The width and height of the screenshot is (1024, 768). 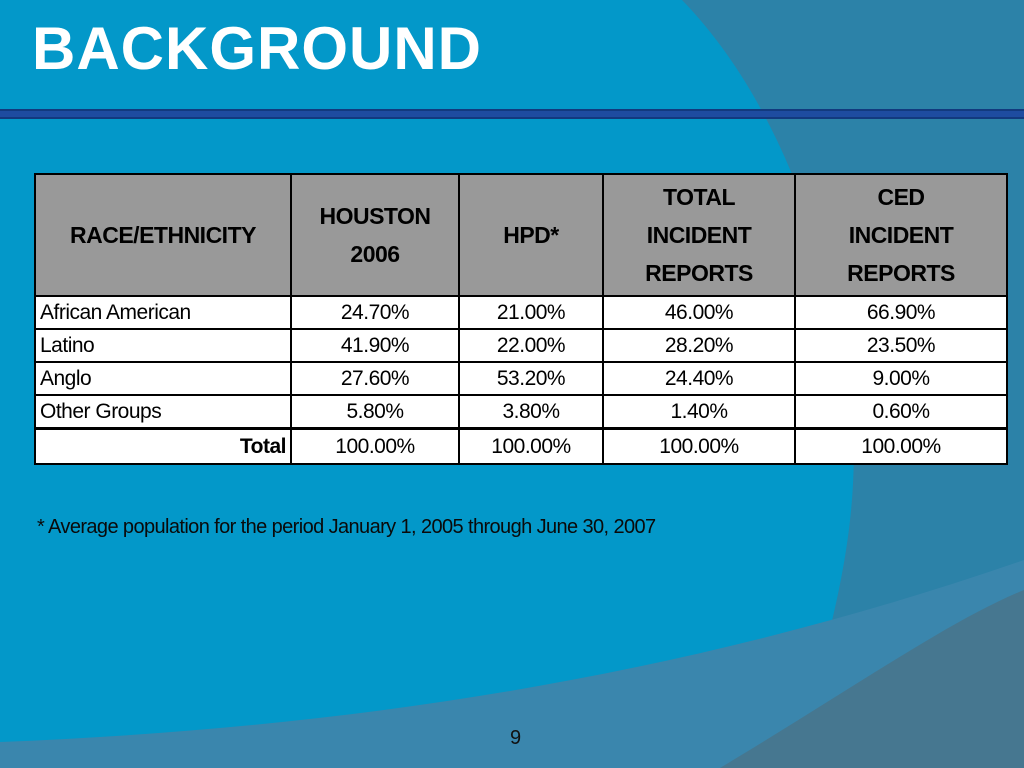 I want to click on table-row: Latino 41.90% 22.00% 28.20% 23.50%, so click(x=521, y=345).